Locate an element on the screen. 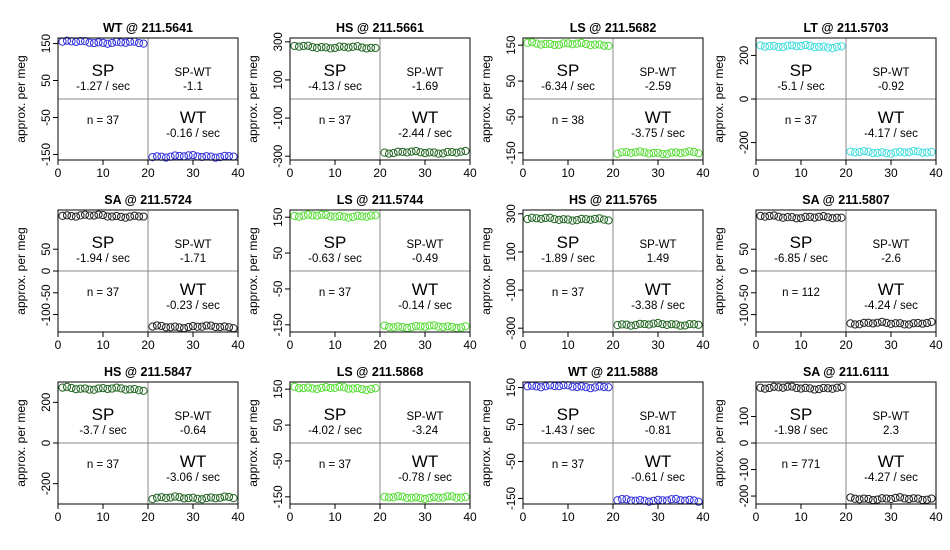 The image size is (950, 550). y-tick-label: 50 is located at coordinates (279, 425).